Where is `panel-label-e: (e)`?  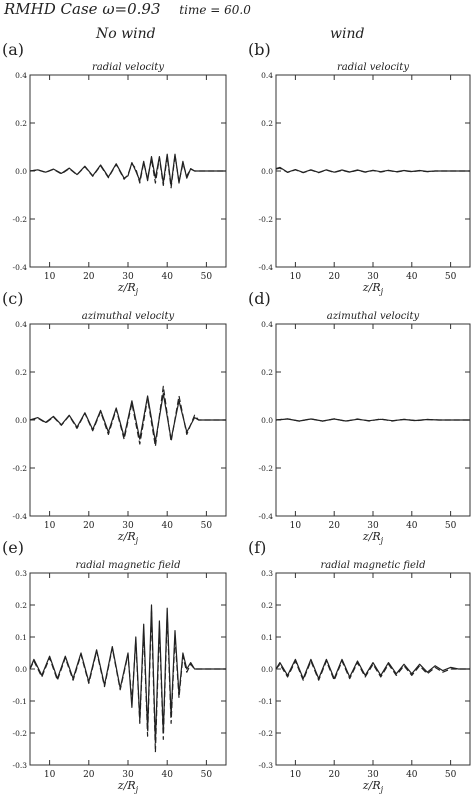 panel-label-e: (e) is located at coordinates (13, 547).